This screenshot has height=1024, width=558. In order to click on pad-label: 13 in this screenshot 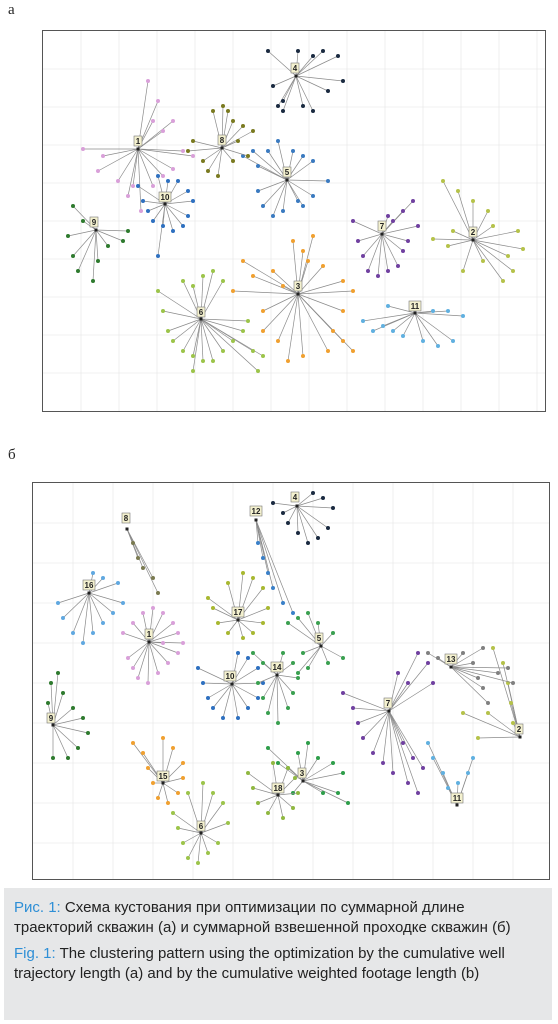, I will do `click(451, 659)`.